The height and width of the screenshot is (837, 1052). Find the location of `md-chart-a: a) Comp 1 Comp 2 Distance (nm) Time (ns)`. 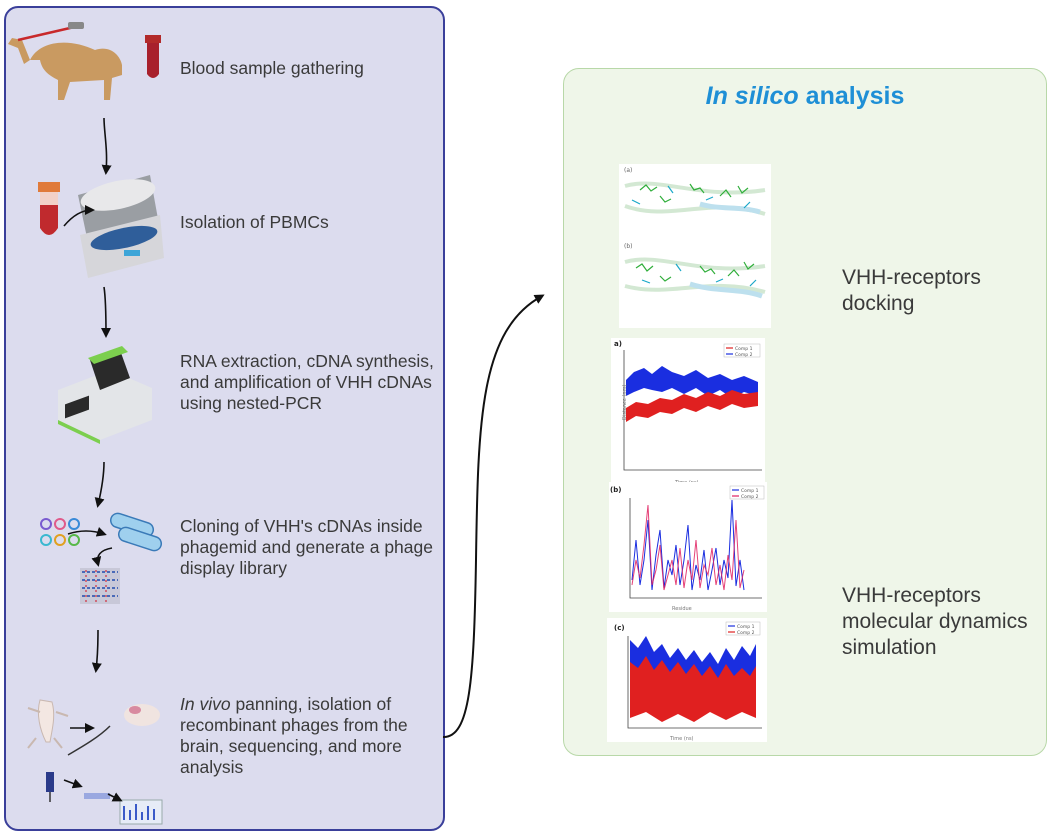

md-chart-a: a) Comp 1 Comp 2 Distance (nm) Time (ns) is located at coordinates (688, 413).